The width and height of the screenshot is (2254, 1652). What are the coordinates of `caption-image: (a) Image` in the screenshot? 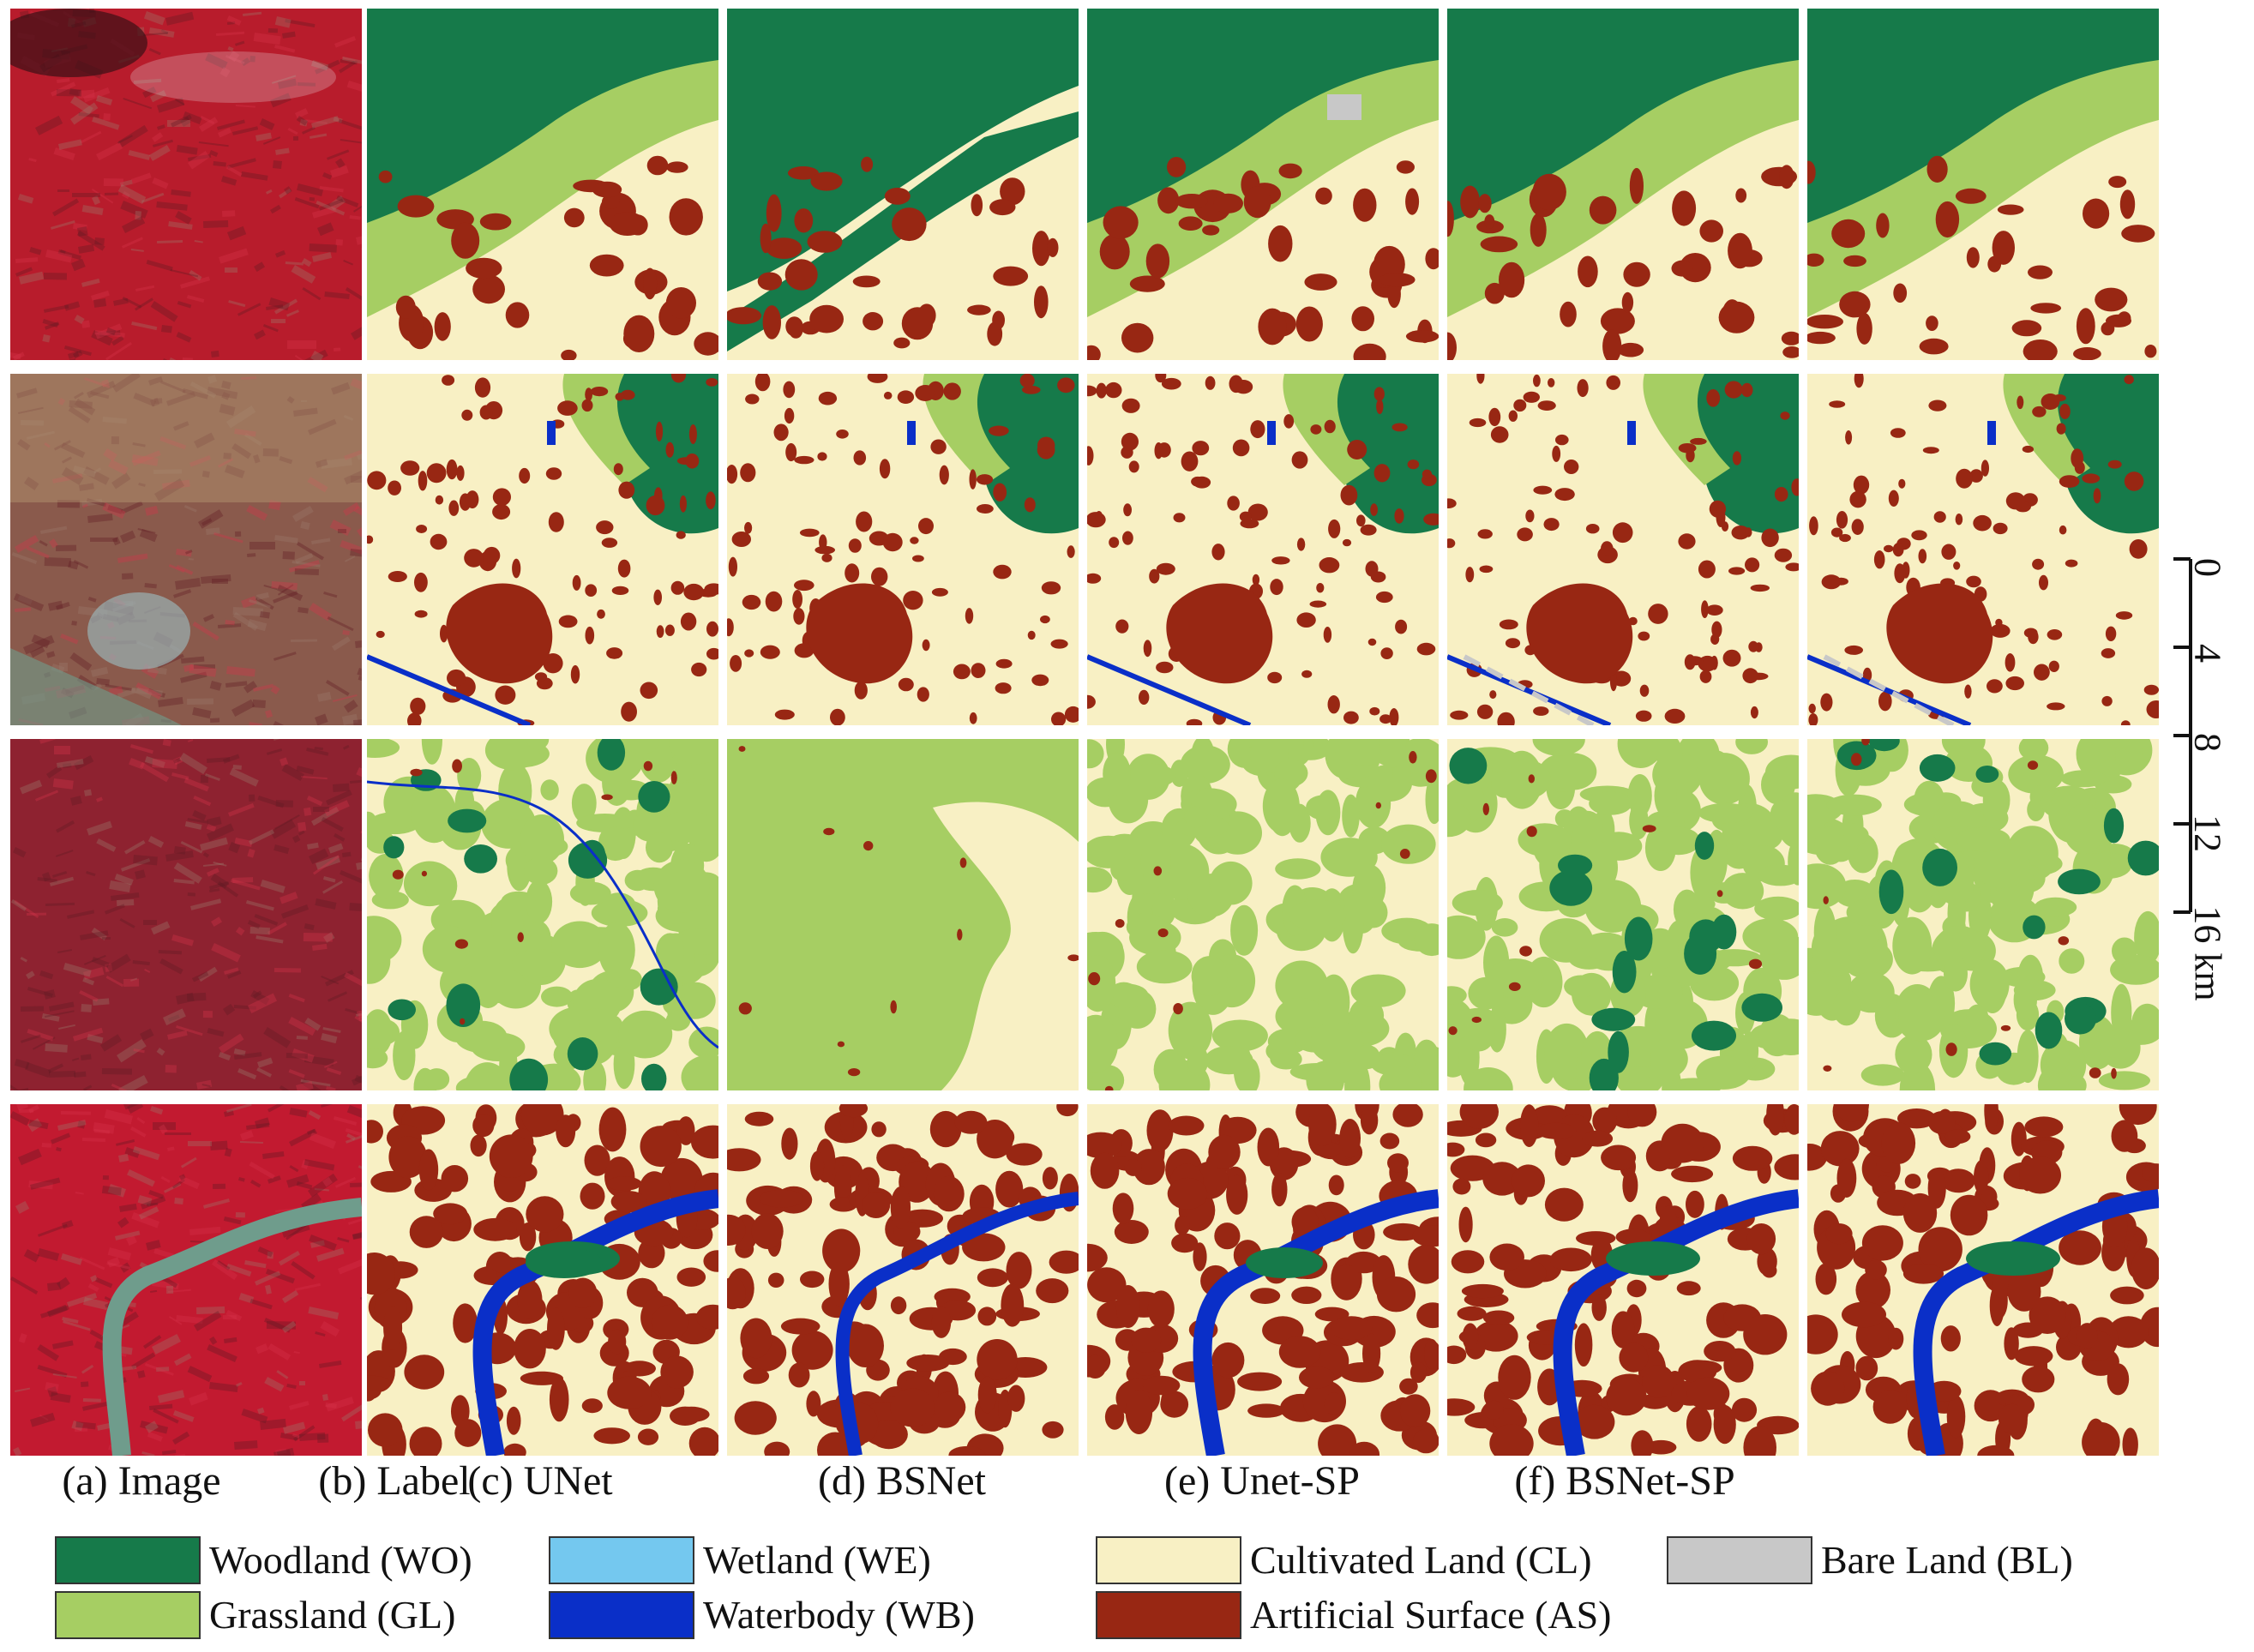 It's located at (141, 1481).